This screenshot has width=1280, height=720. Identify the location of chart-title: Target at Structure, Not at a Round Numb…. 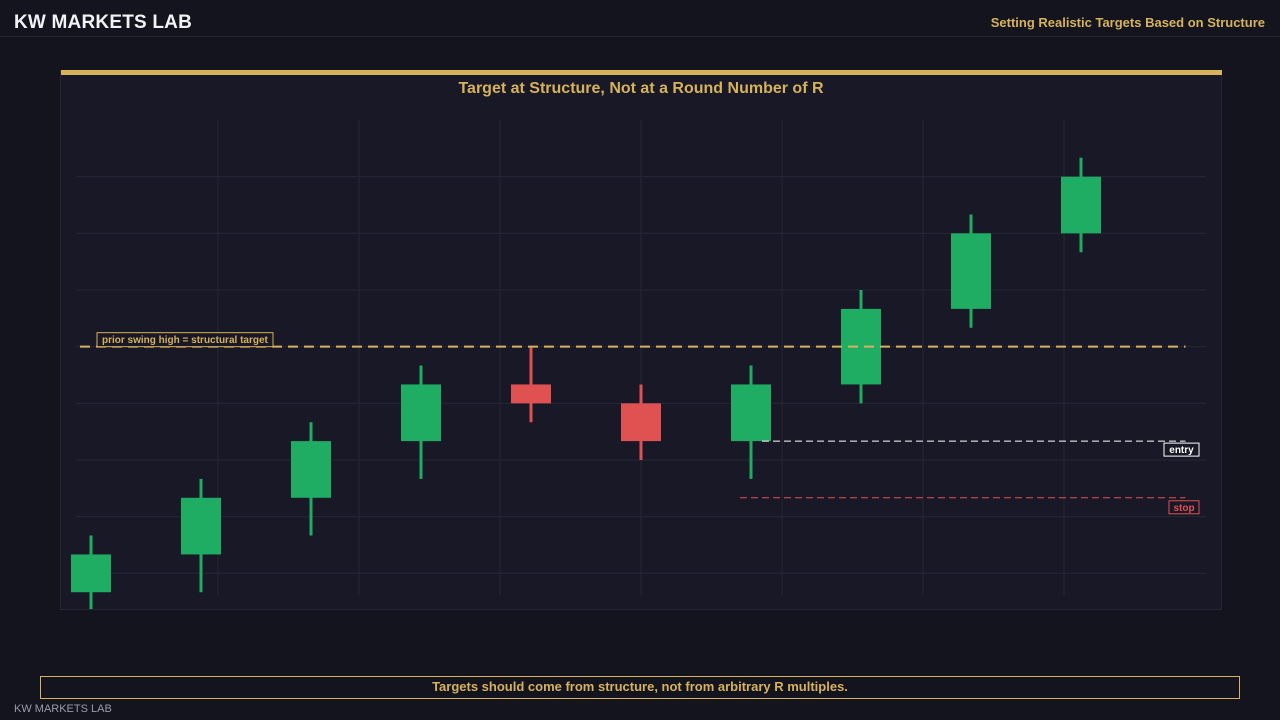
(641, 88).